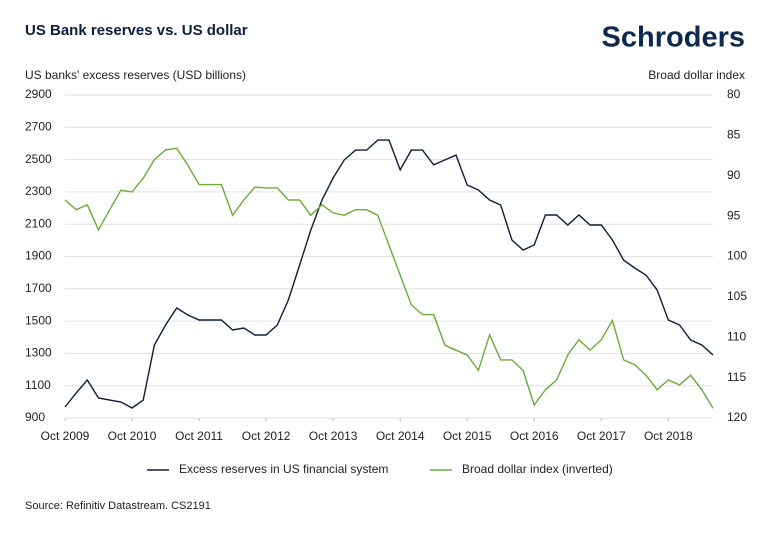 The image size is (770, 533). Describe the element at coordinates (38, 256) in the screenshot. I see `y-tick-label: 1900` at that location.